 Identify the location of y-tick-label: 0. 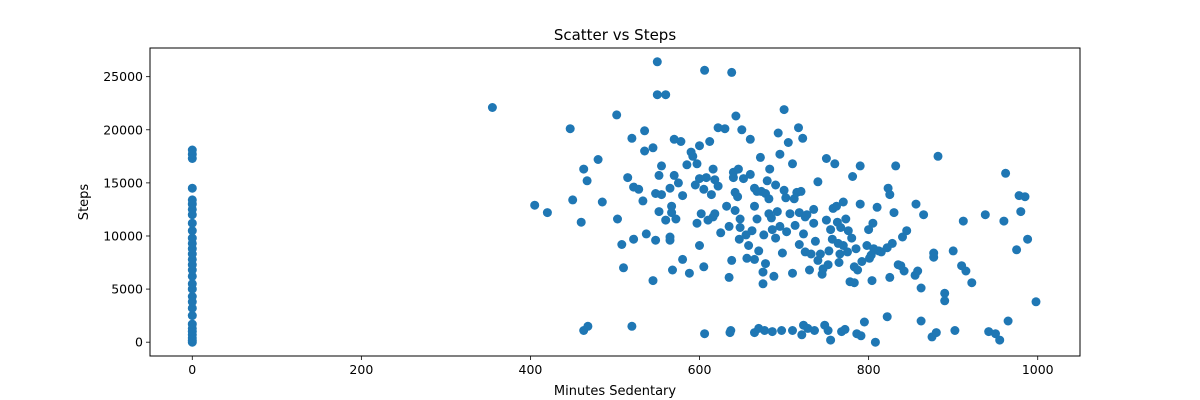
(139, 342).